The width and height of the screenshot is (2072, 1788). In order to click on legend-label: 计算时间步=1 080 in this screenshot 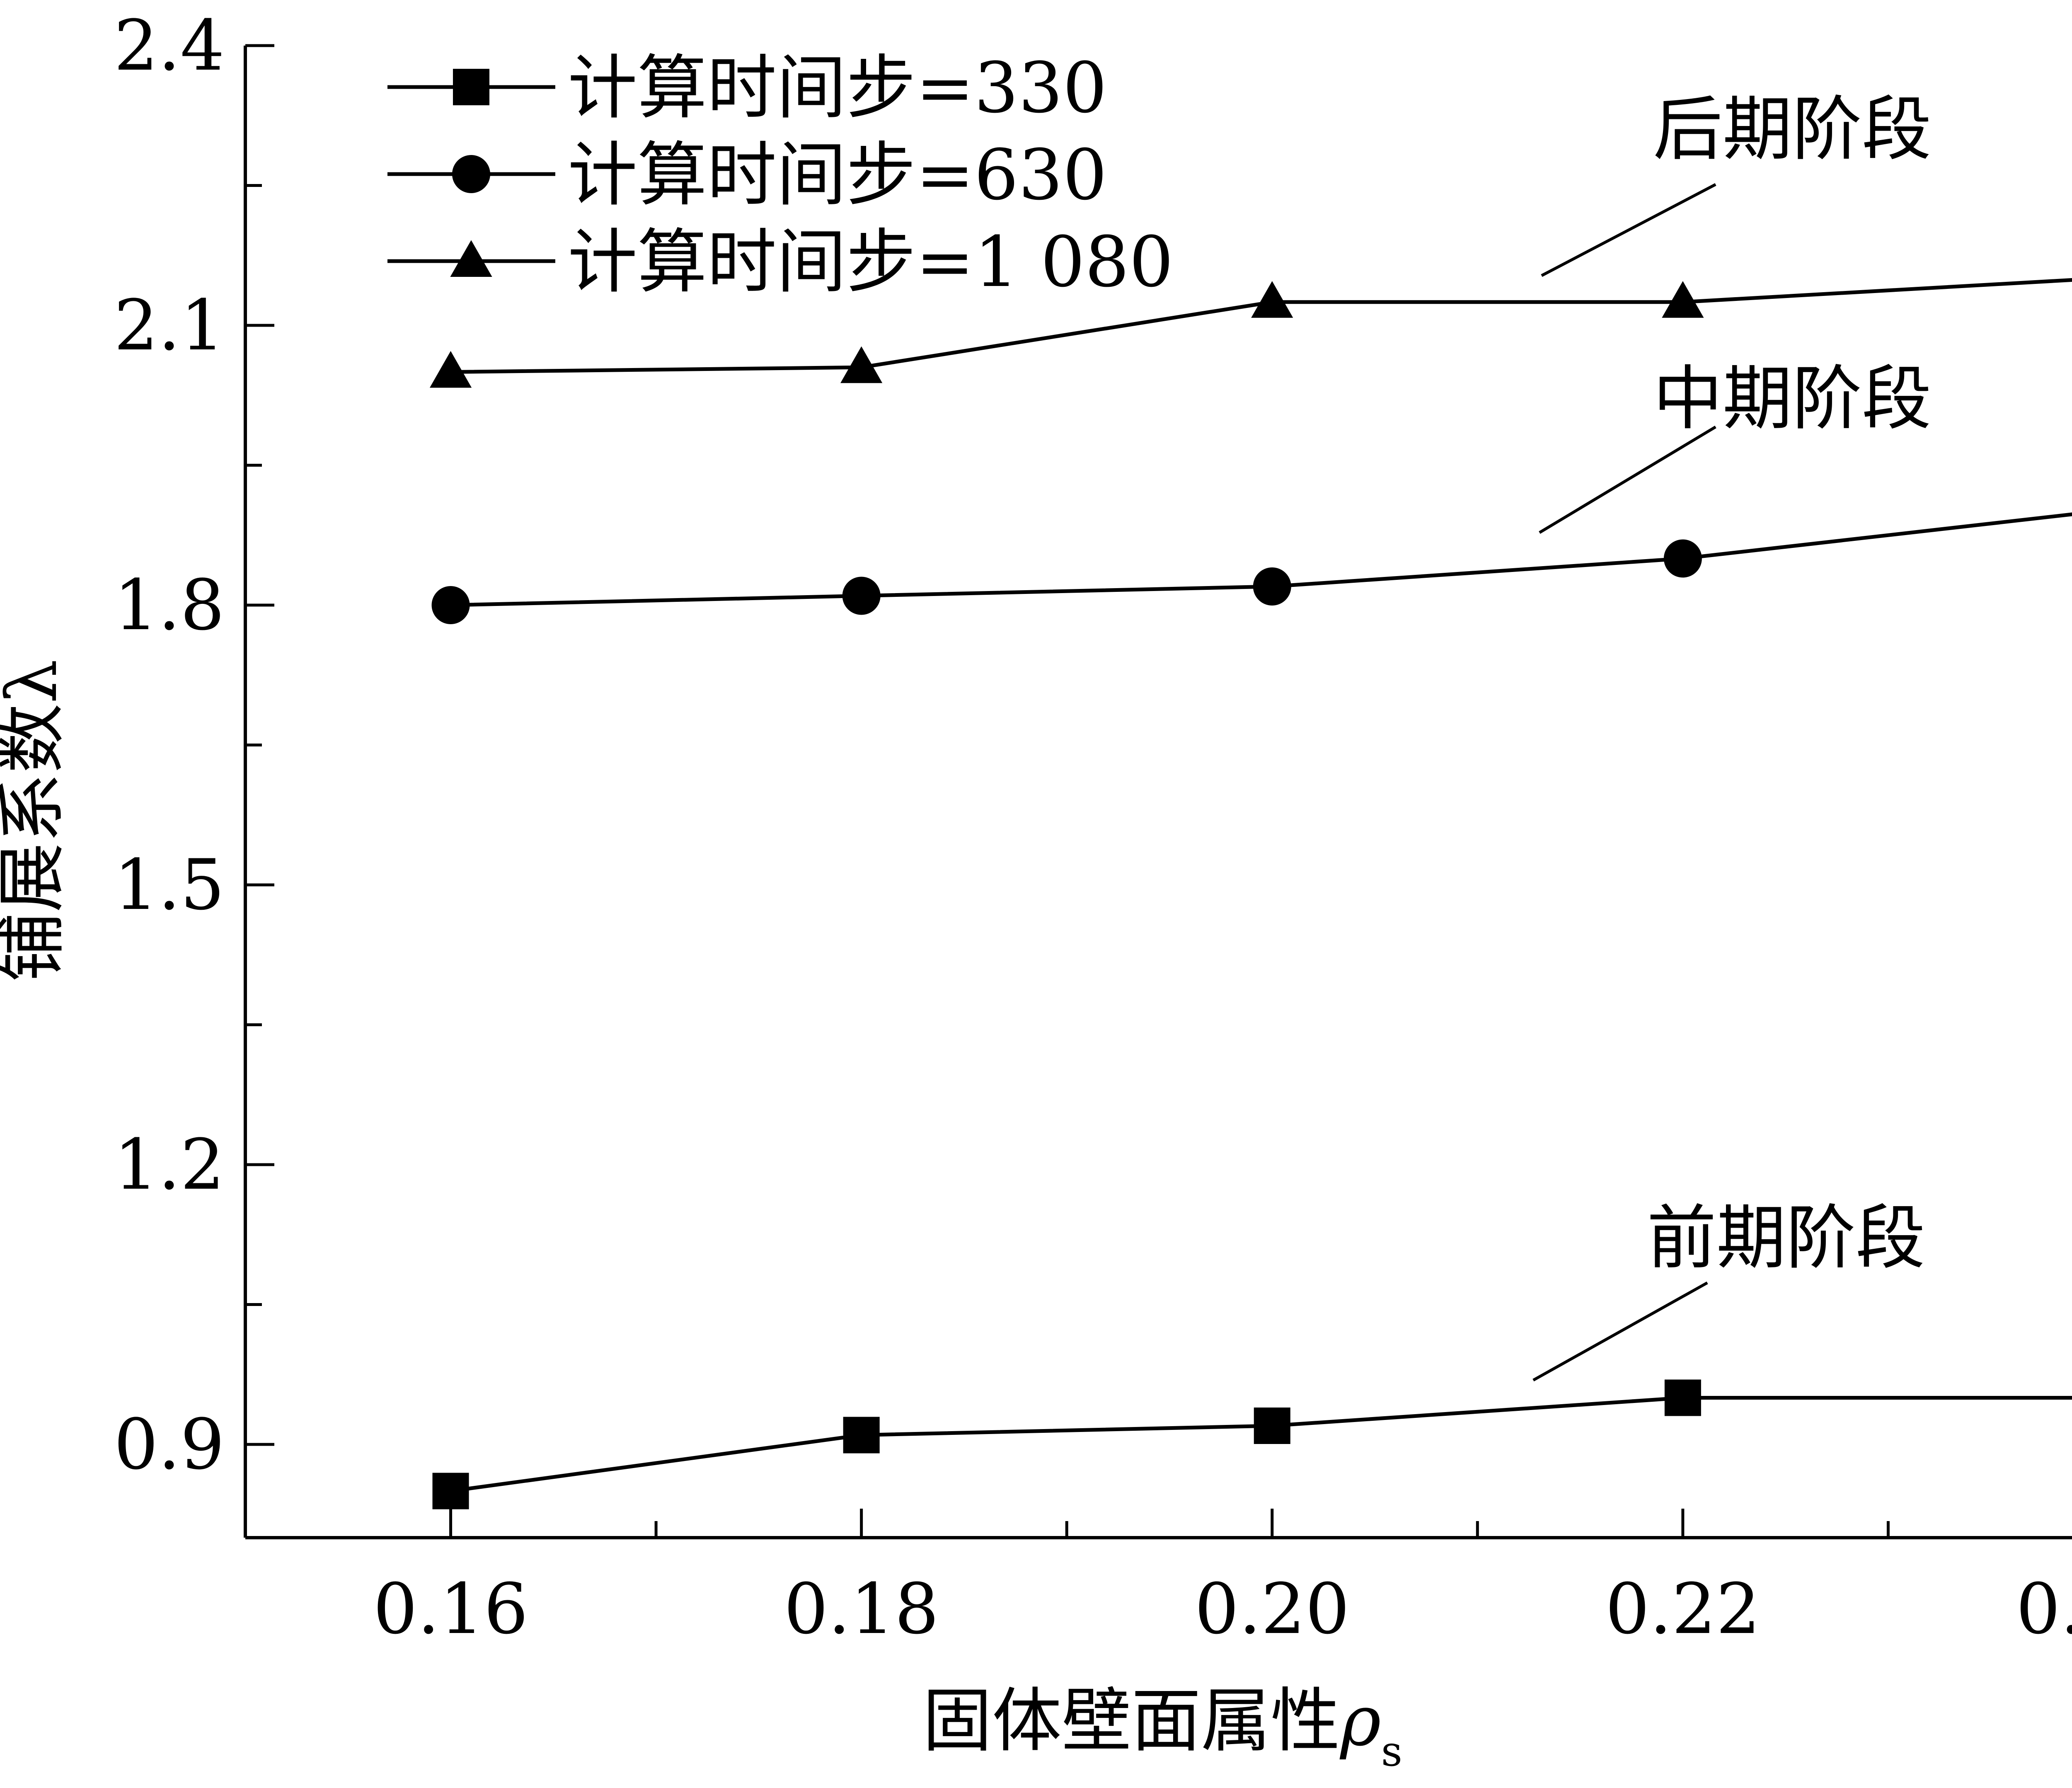, I will do `click(871, 262)`.